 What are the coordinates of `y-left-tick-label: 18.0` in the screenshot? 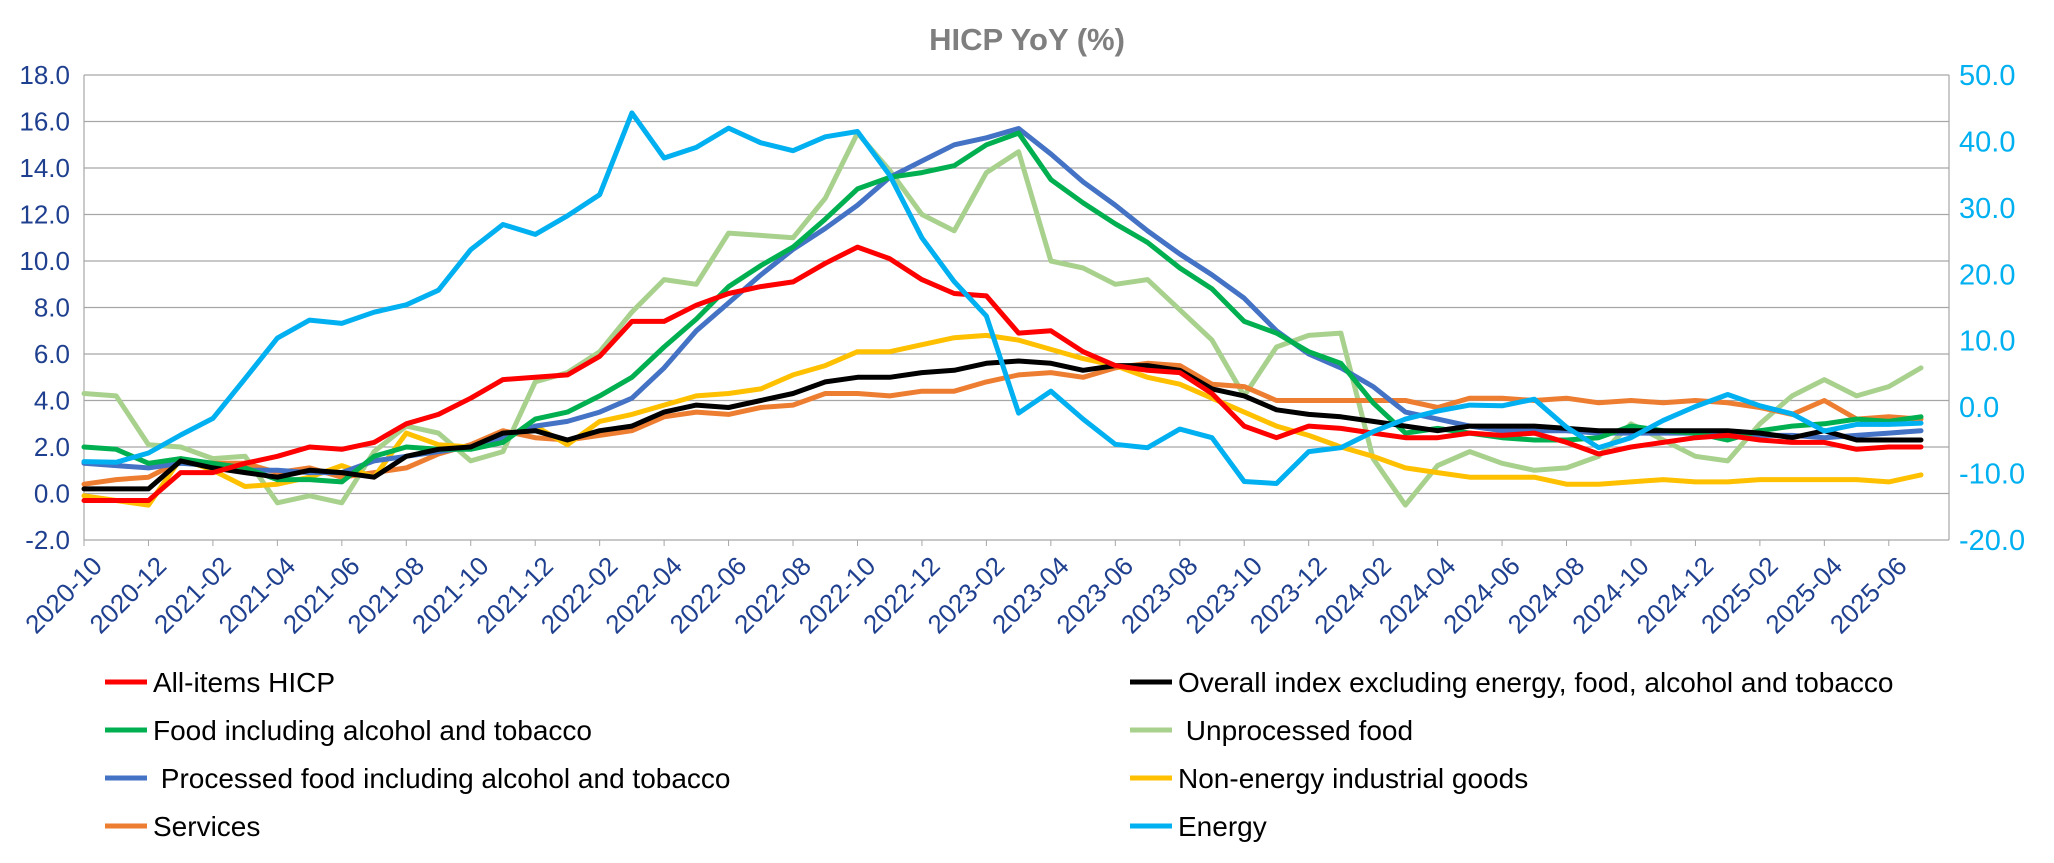 It's located at (44, 75).